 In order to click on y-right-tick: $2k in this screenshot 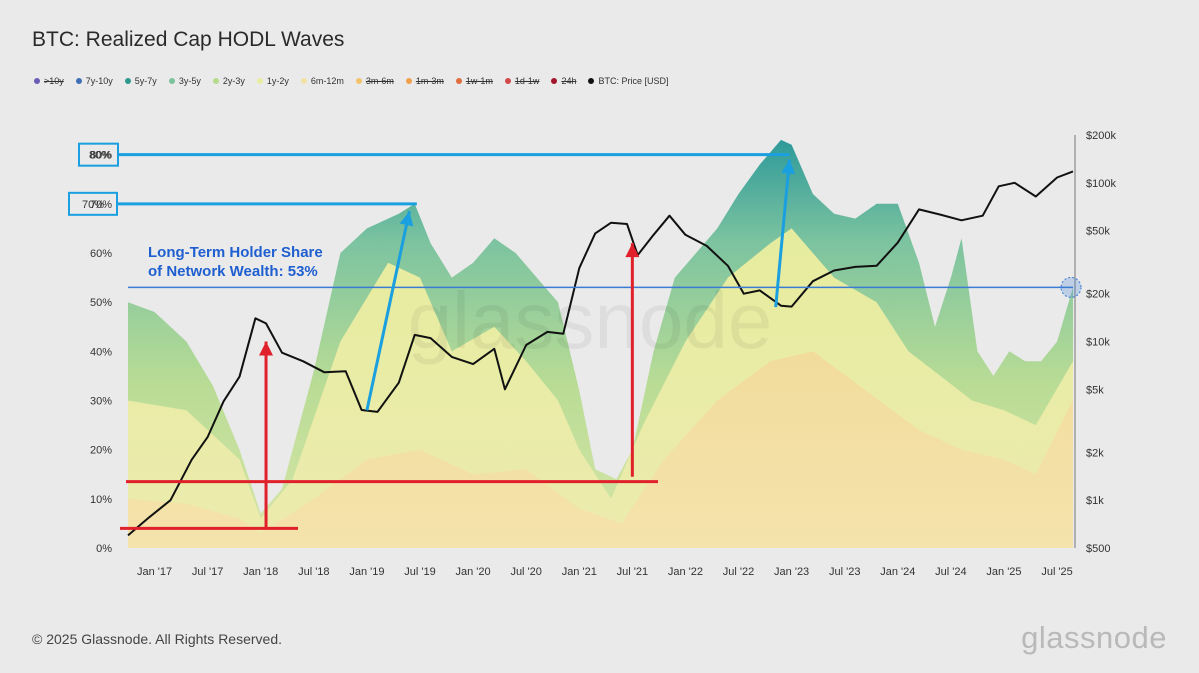, I will do `click(1095, 453)`.